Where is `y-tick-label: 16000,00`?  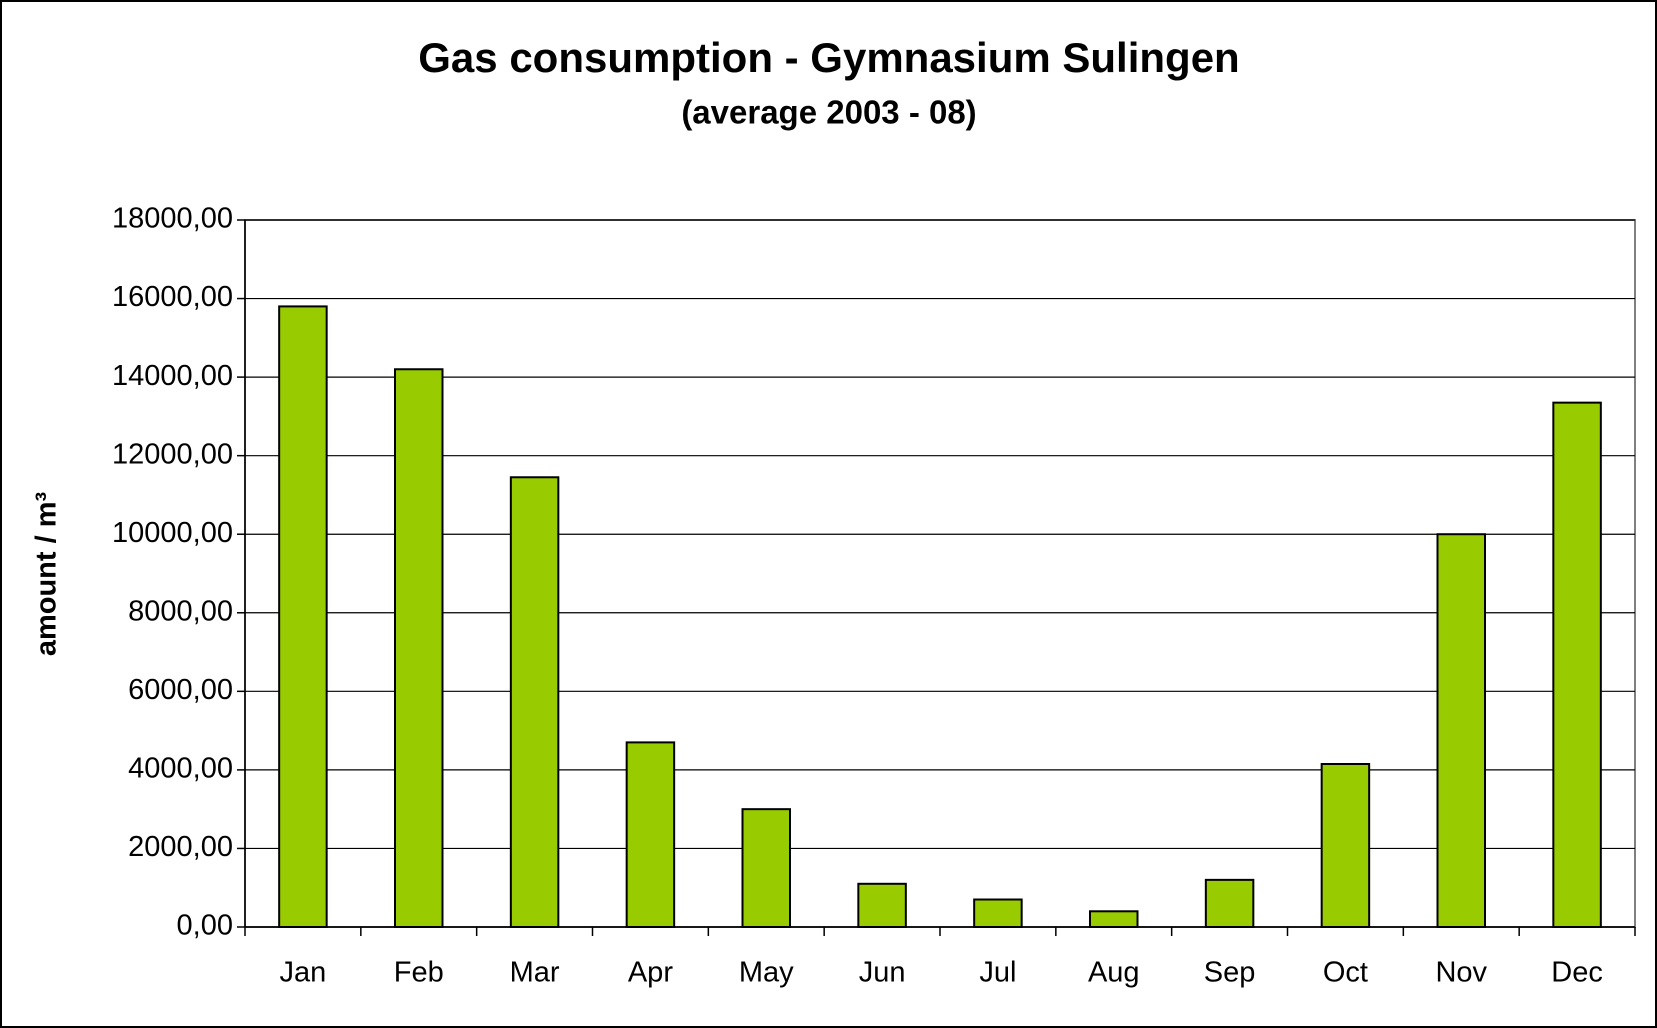
y-tick-label: 16000,00 is located at coordinates (172, 297).